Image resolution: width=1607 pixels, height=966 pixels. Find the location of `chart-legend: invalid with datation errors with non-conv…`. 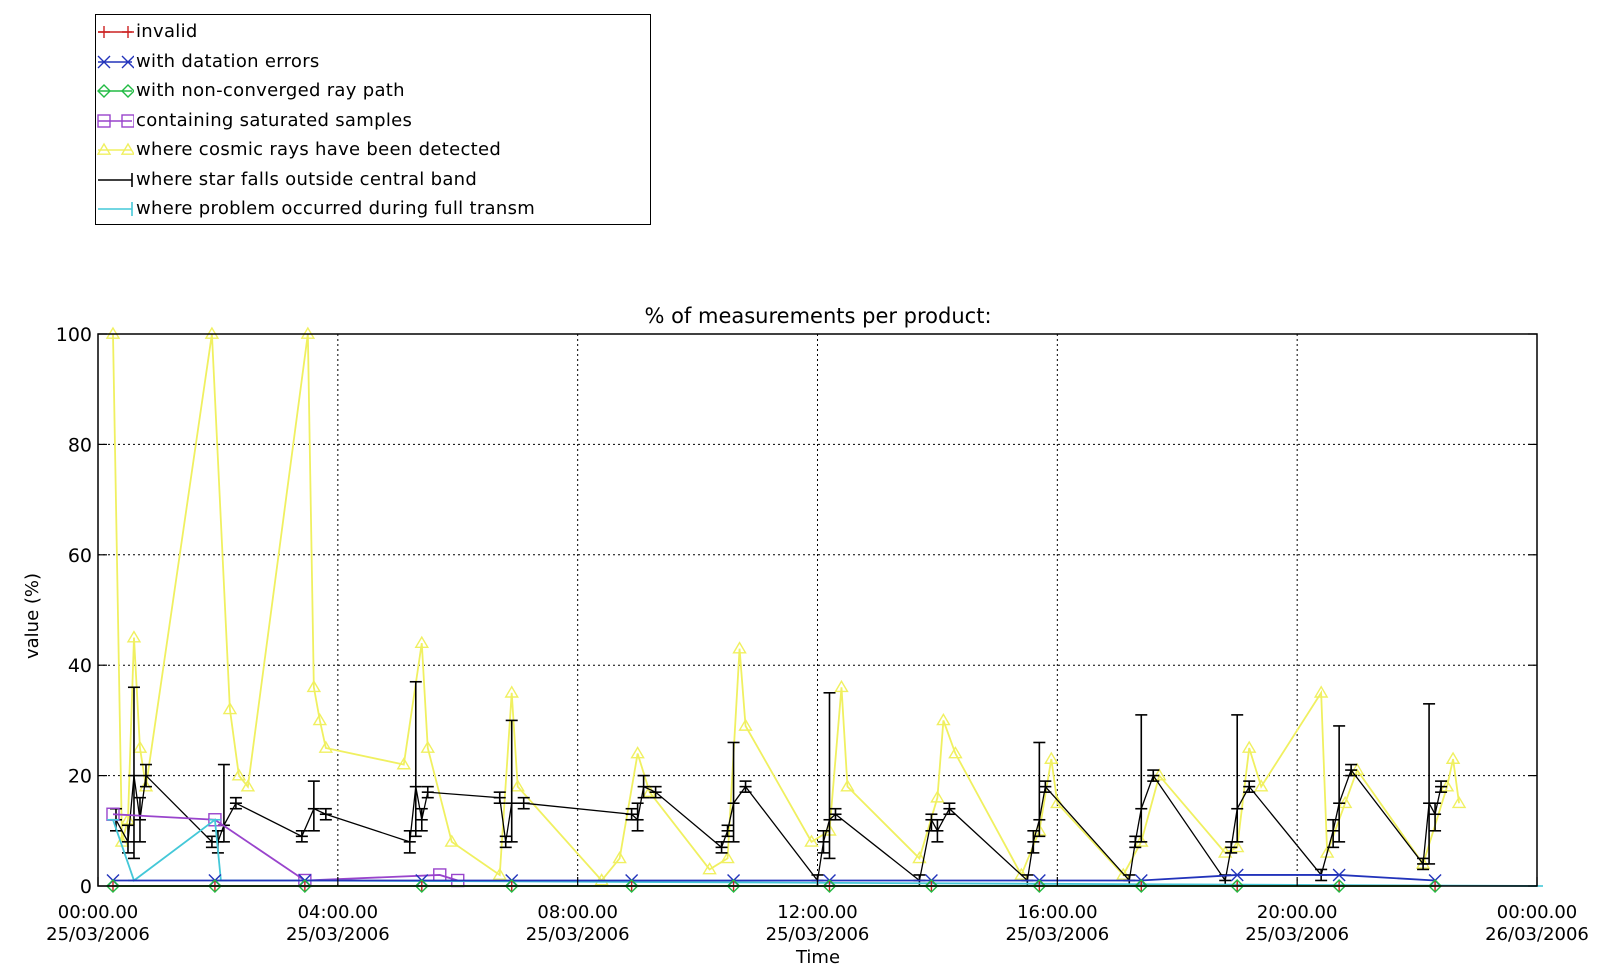

chart-legend: invalid with datation errors with non-conv… is located at coordinates (373, 119).